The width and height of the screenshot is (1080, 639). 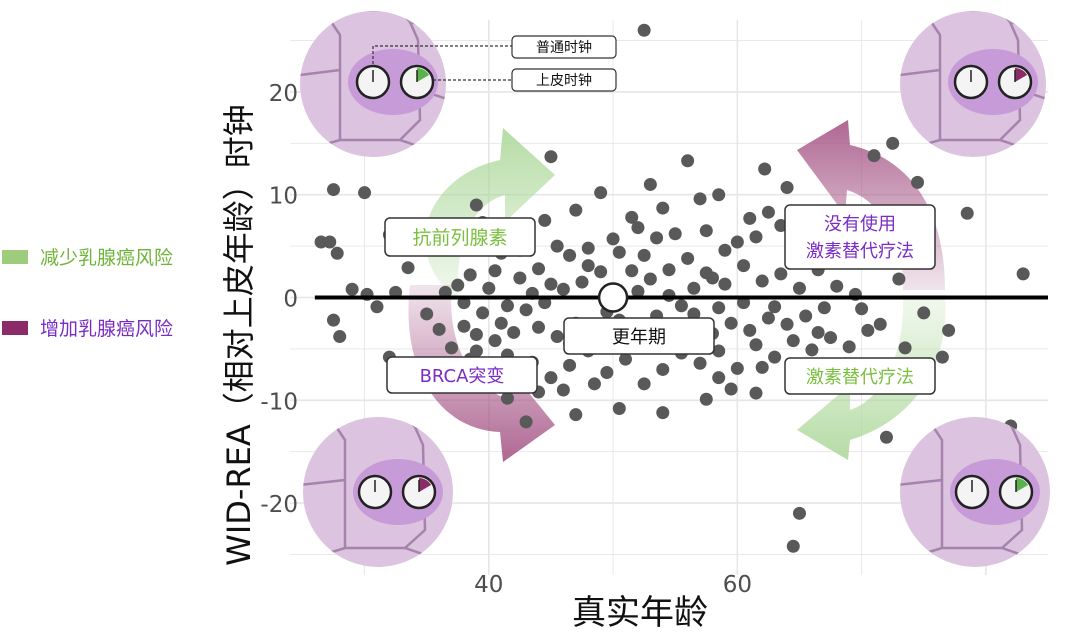 What do you see at coordinates (378, 492) in the screenshot?
I see `cell-bottom-left` at bounding box center [378, 492].